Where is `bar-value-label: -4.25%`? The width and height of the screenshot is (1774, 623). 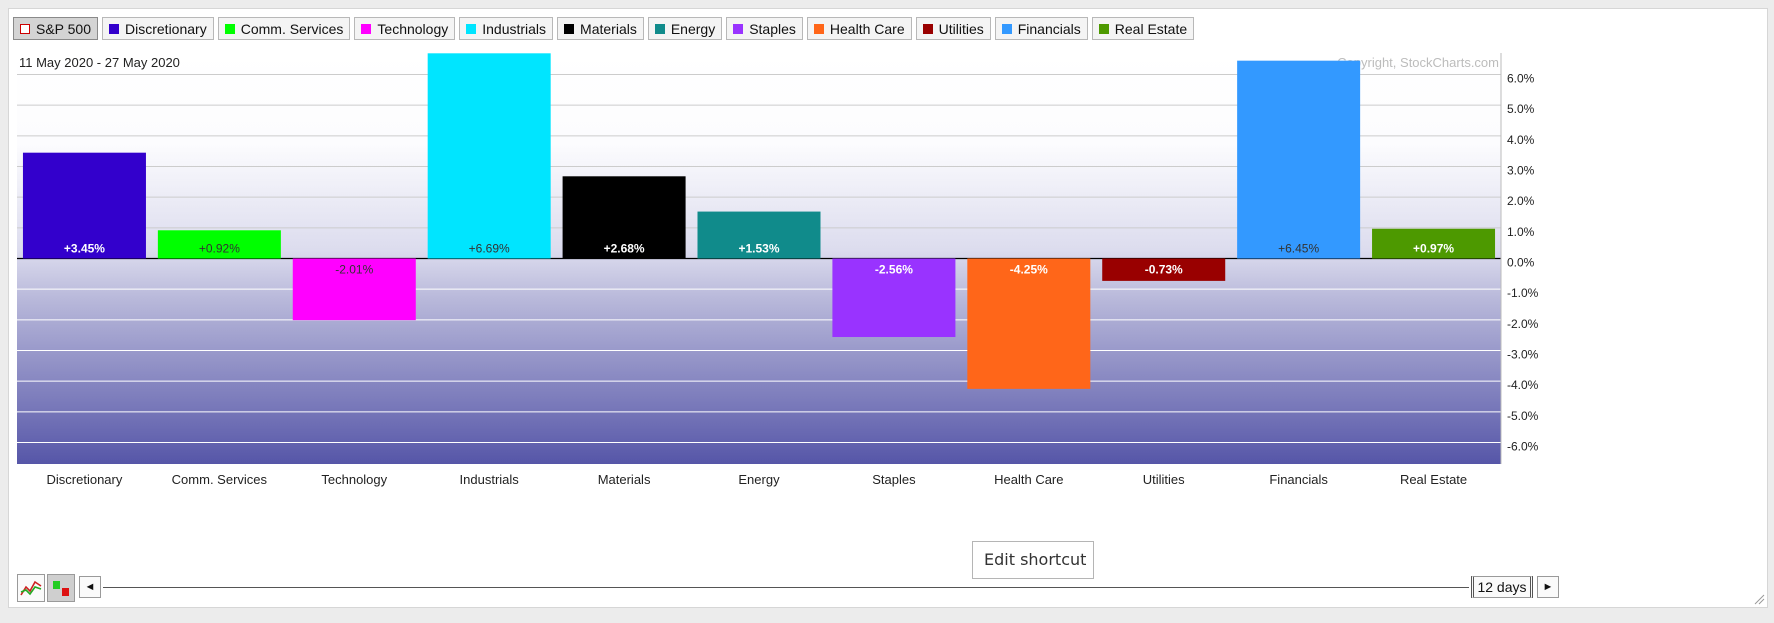 bar-value-label: -4.25% is located at coordinates (1029, 270).